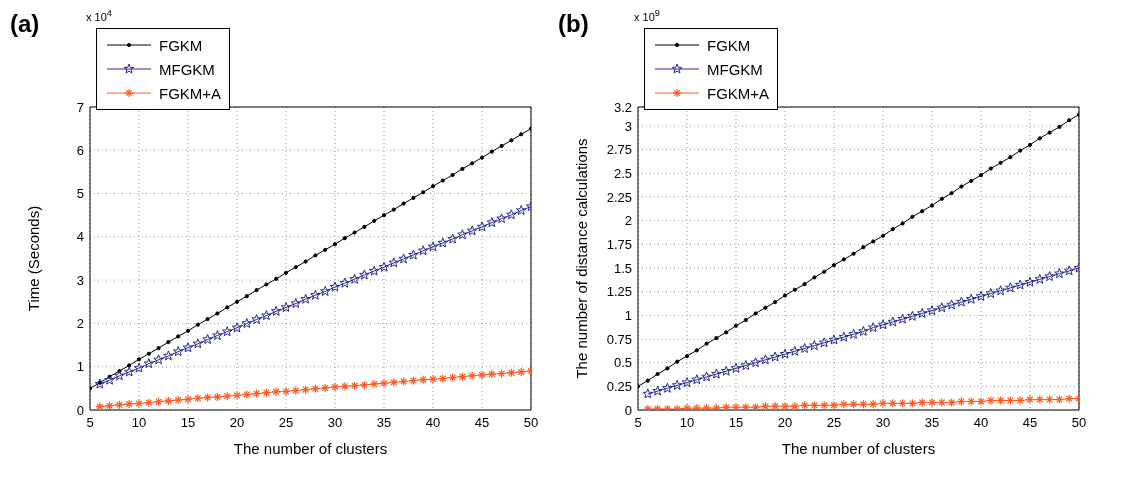  What do you see at coordinates (622, 268) in the screenshot?
I see `y-tick-label: 1.5` at bounding box center [622, 268].